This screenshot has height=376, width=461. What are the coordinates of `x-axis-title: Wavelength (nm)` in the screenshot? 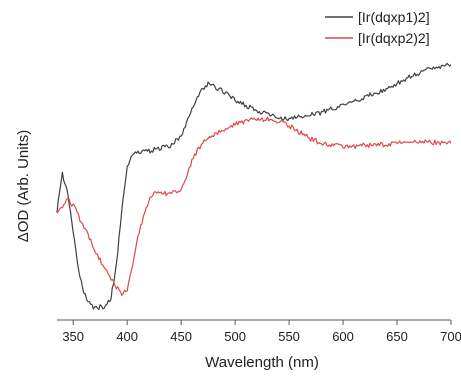 It's located at (262, 362).